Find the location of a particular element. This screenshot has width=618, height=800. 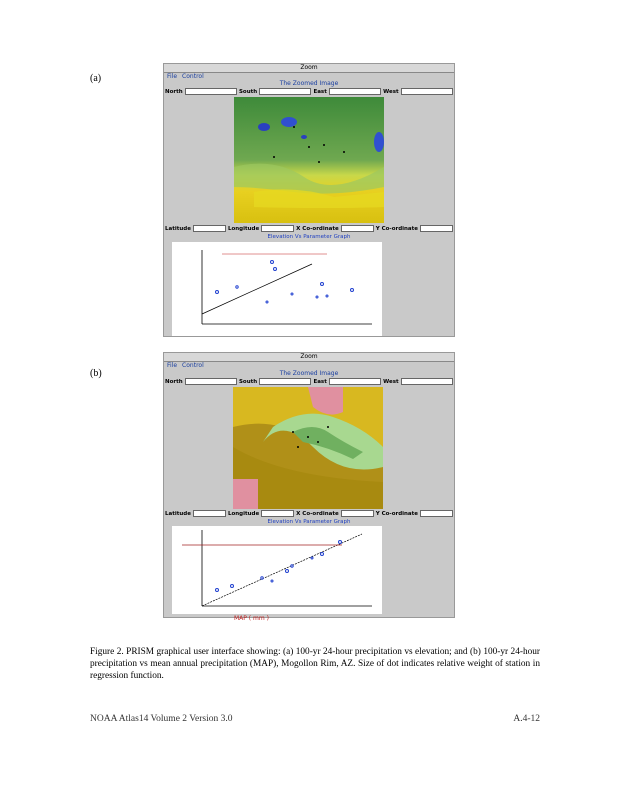

panel-label: (a) is located at coordinates (96, 78).